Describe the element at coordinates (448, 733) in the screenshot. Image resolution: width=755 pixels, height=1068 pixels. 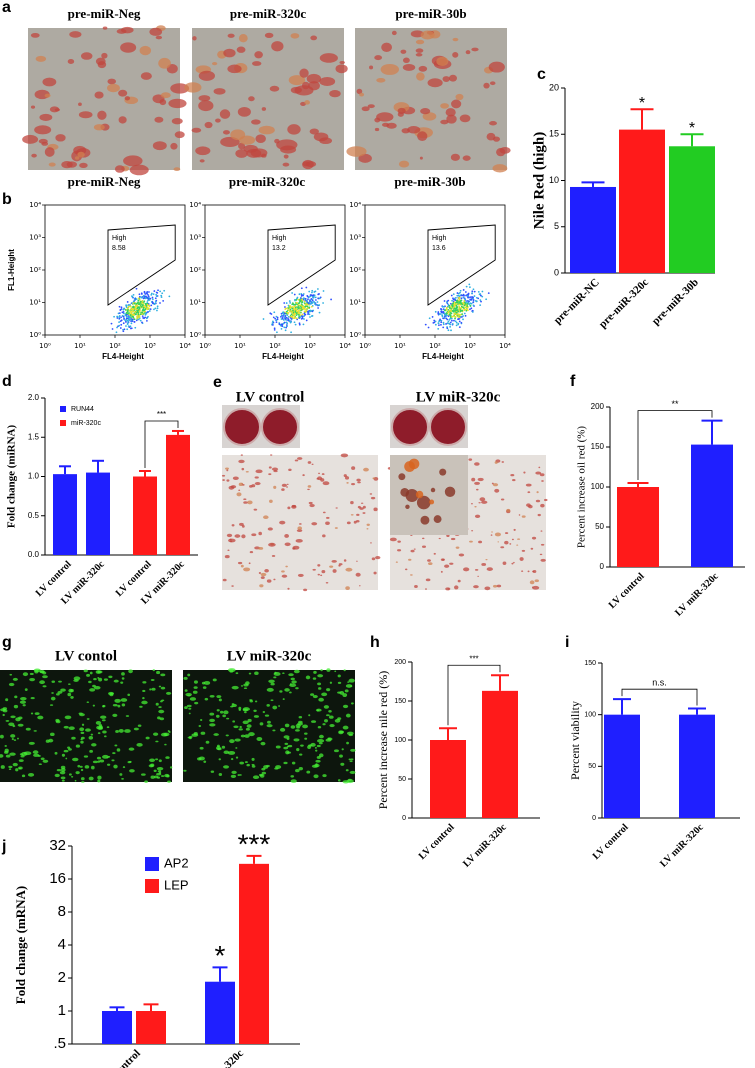
I see `error-bar` at that location.